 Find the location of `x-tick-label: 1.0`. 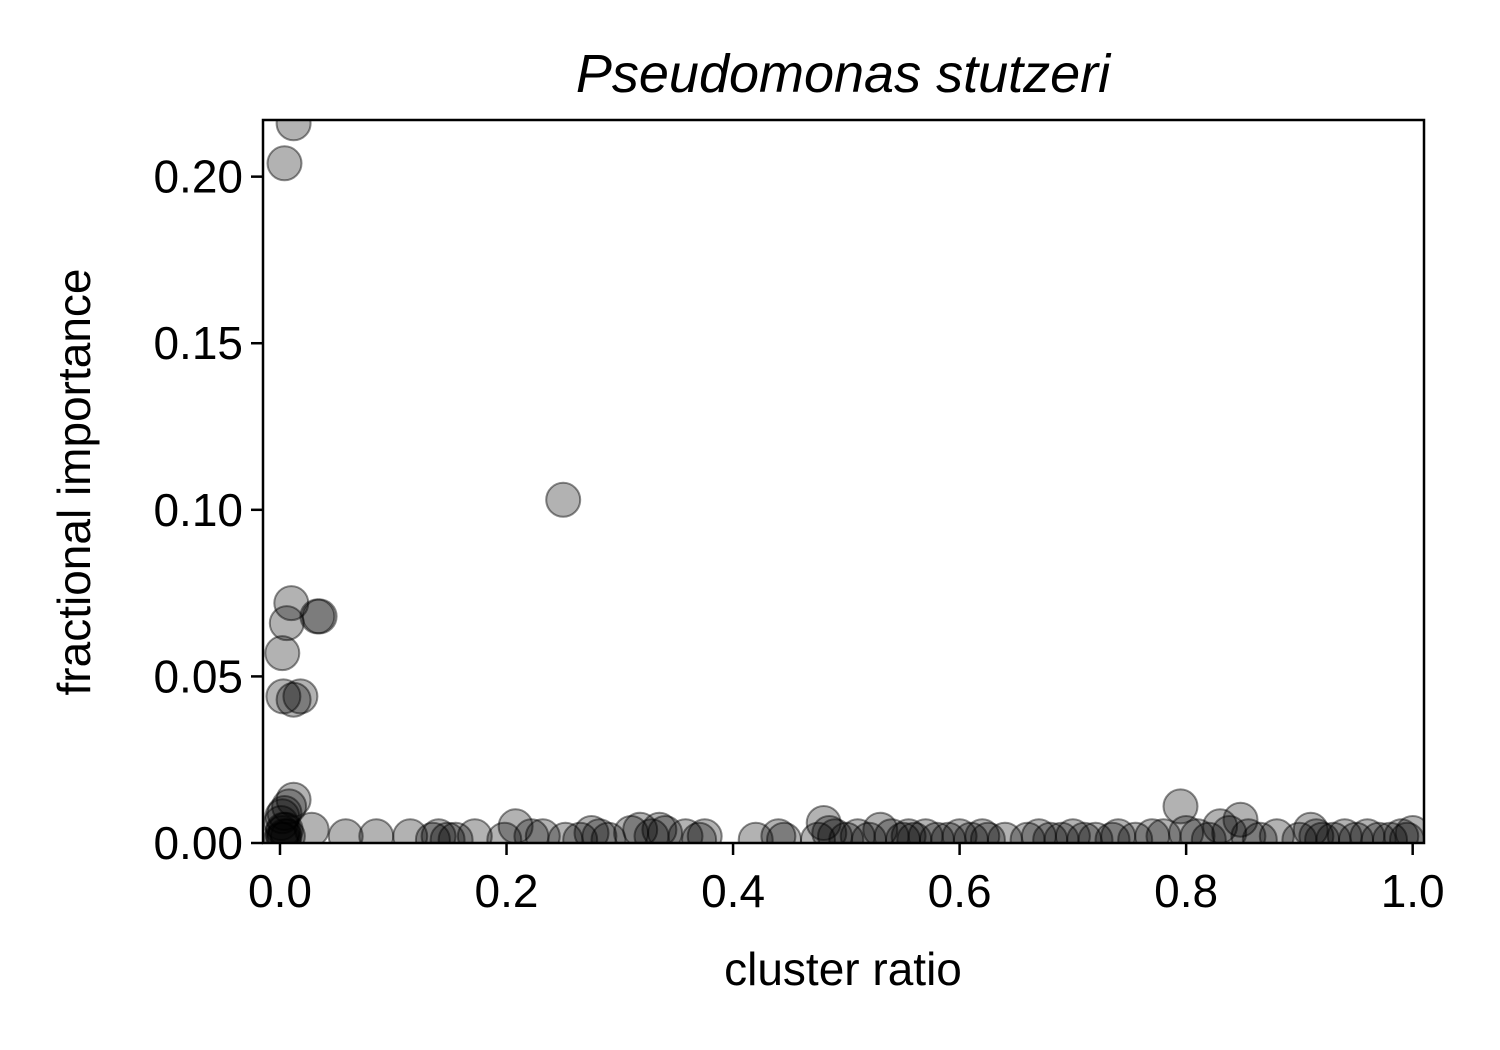

x-tick-label: 1.0 is located at coordinates (1413, 891).